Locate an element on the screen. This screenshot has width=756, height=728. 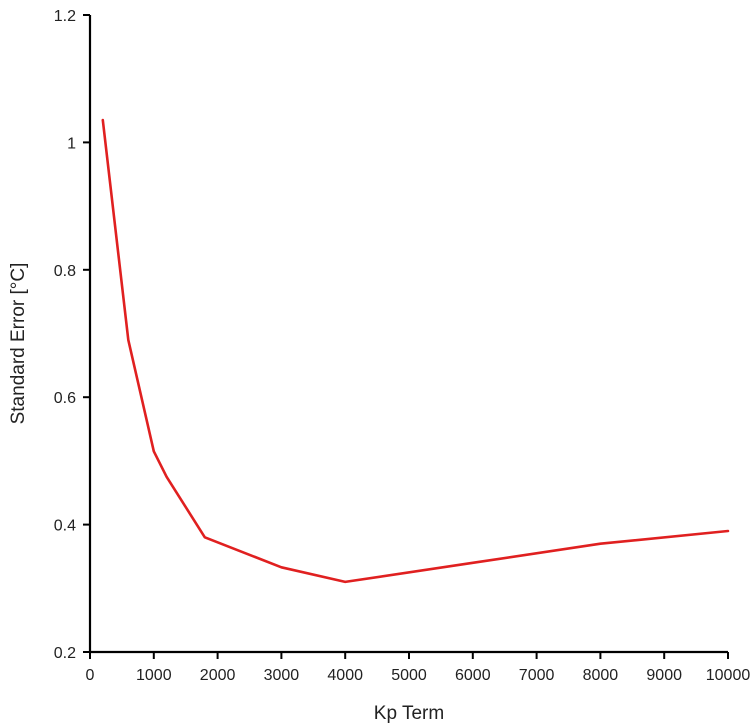
x-axis-label: Kp Term is located at coordinates (409, 713).